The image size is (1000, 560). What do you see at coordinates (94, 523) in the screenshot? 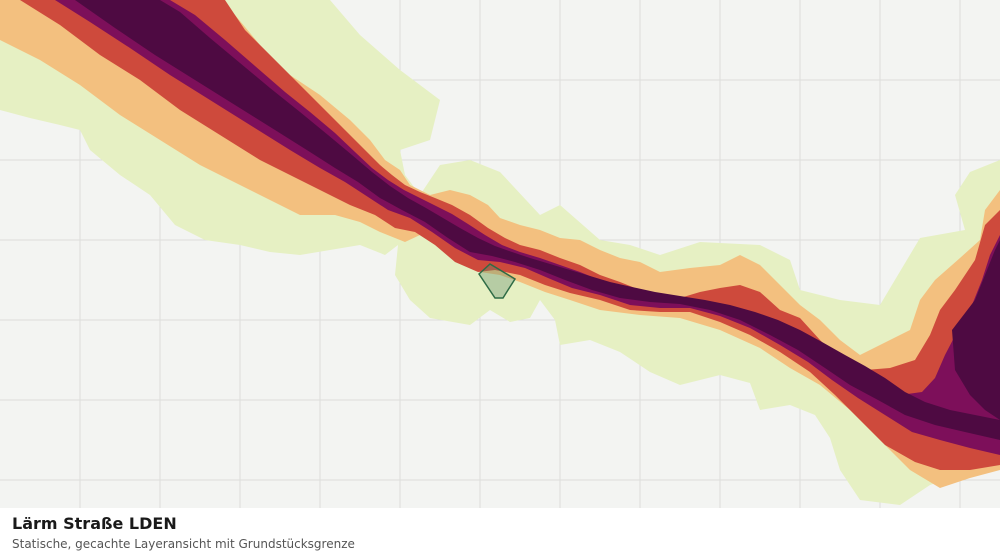
I see `map-title: Lärm Straße LDEN` at bounding box center [94, 523].